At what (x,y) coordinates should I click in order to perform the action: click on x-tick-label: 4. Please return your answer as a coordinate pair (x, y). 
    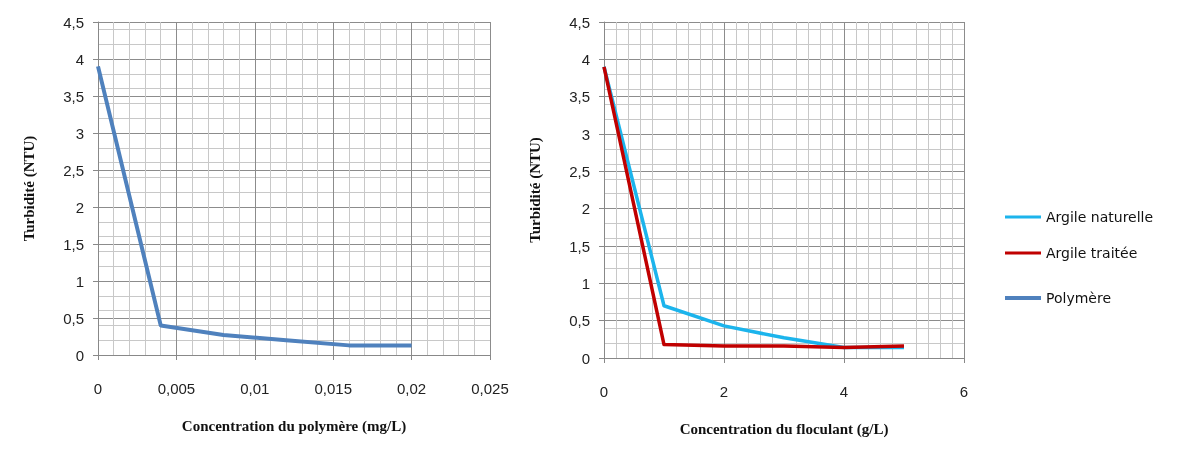
    Looking at the image, I should click on (844, 391).